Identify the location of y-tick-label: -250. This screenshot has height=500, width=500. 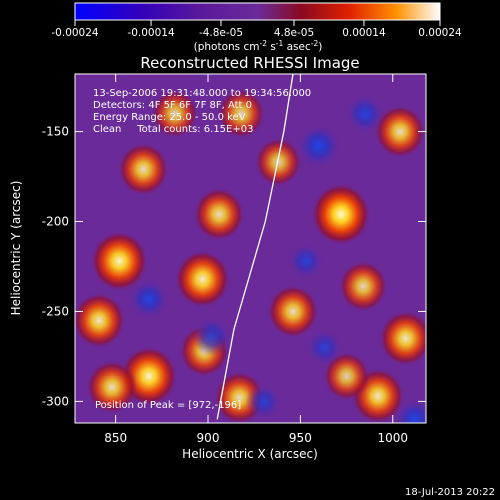
(55, 311).